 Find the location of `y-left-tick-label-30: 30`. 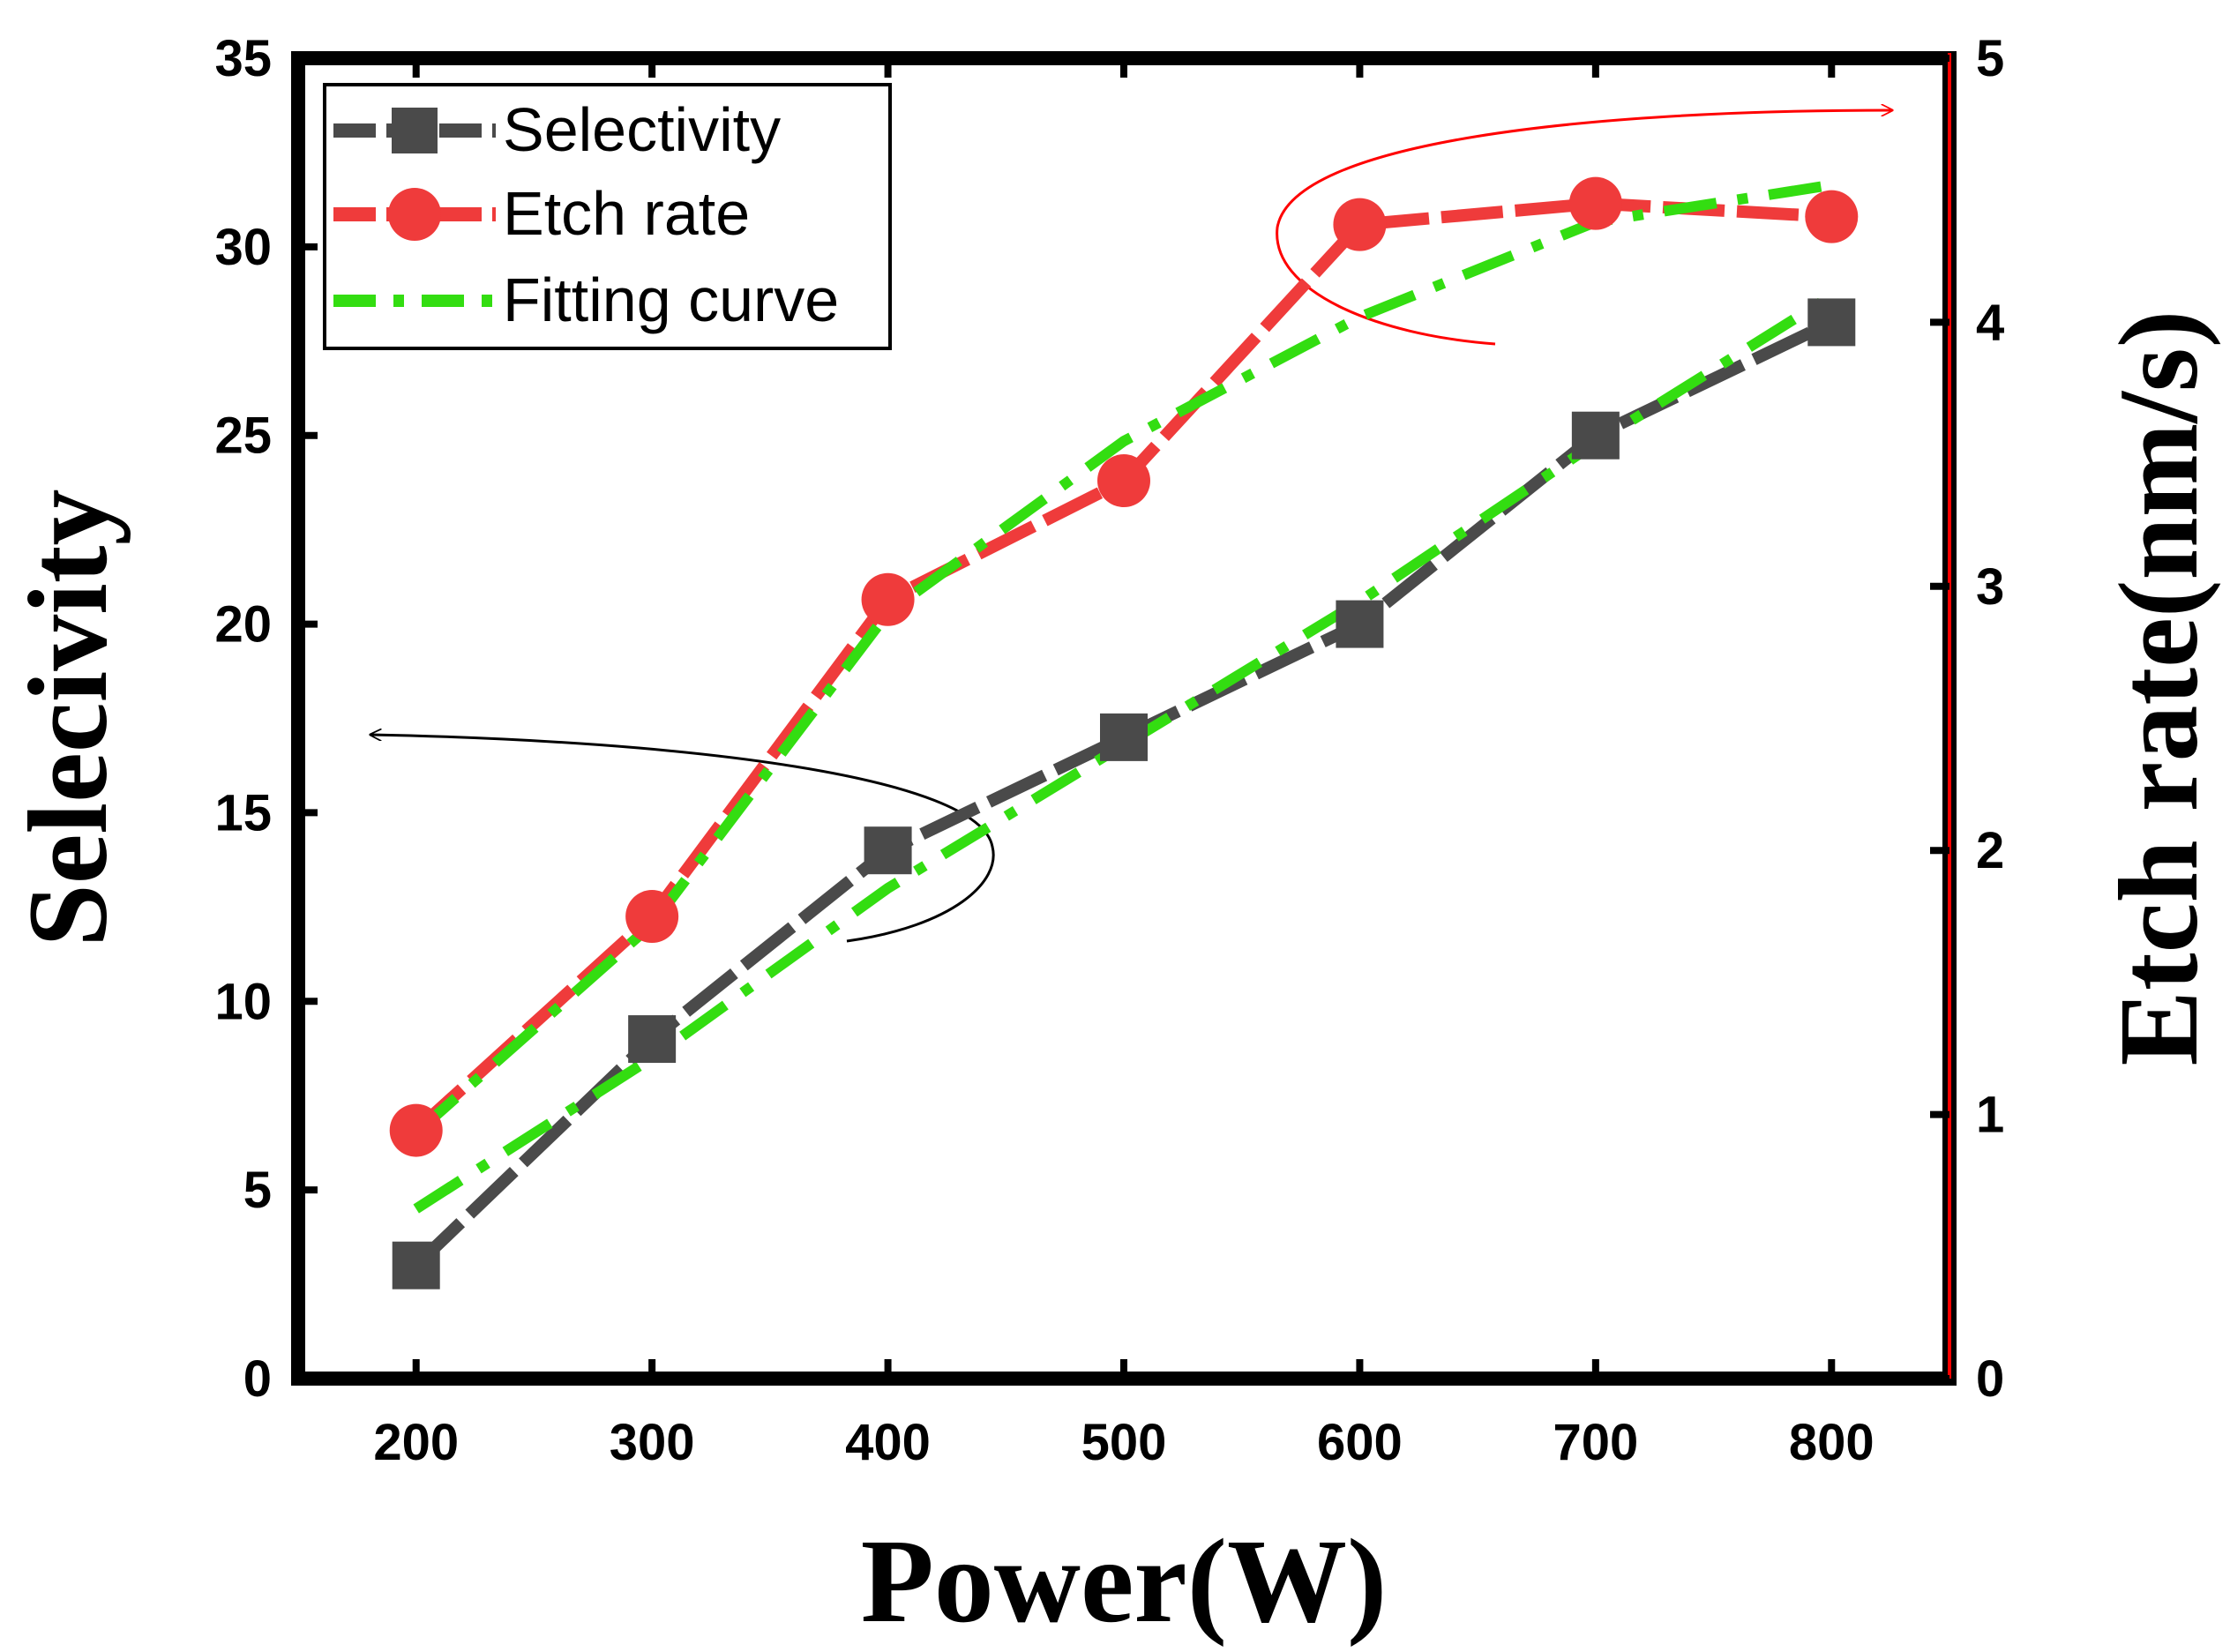

y-left-tick-label-30: 30 is located at coordinates (243, 247).